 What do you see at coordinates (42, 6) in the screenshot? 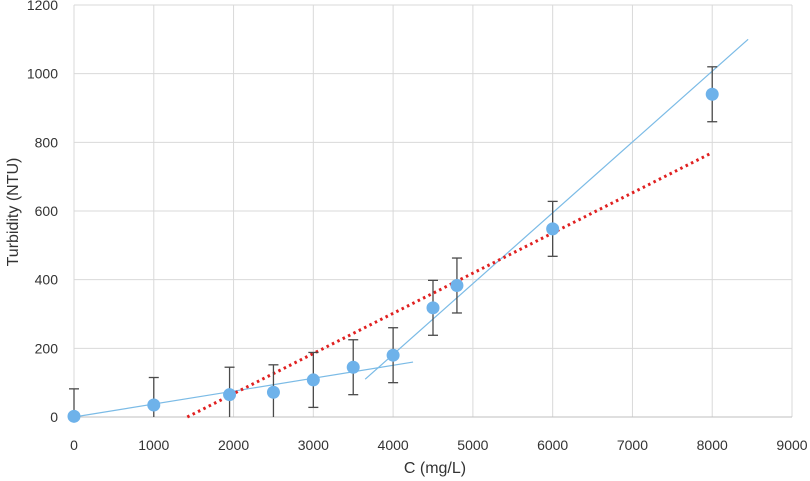
I see `y-tick-label: 1200` at bounding box center [42, 6].